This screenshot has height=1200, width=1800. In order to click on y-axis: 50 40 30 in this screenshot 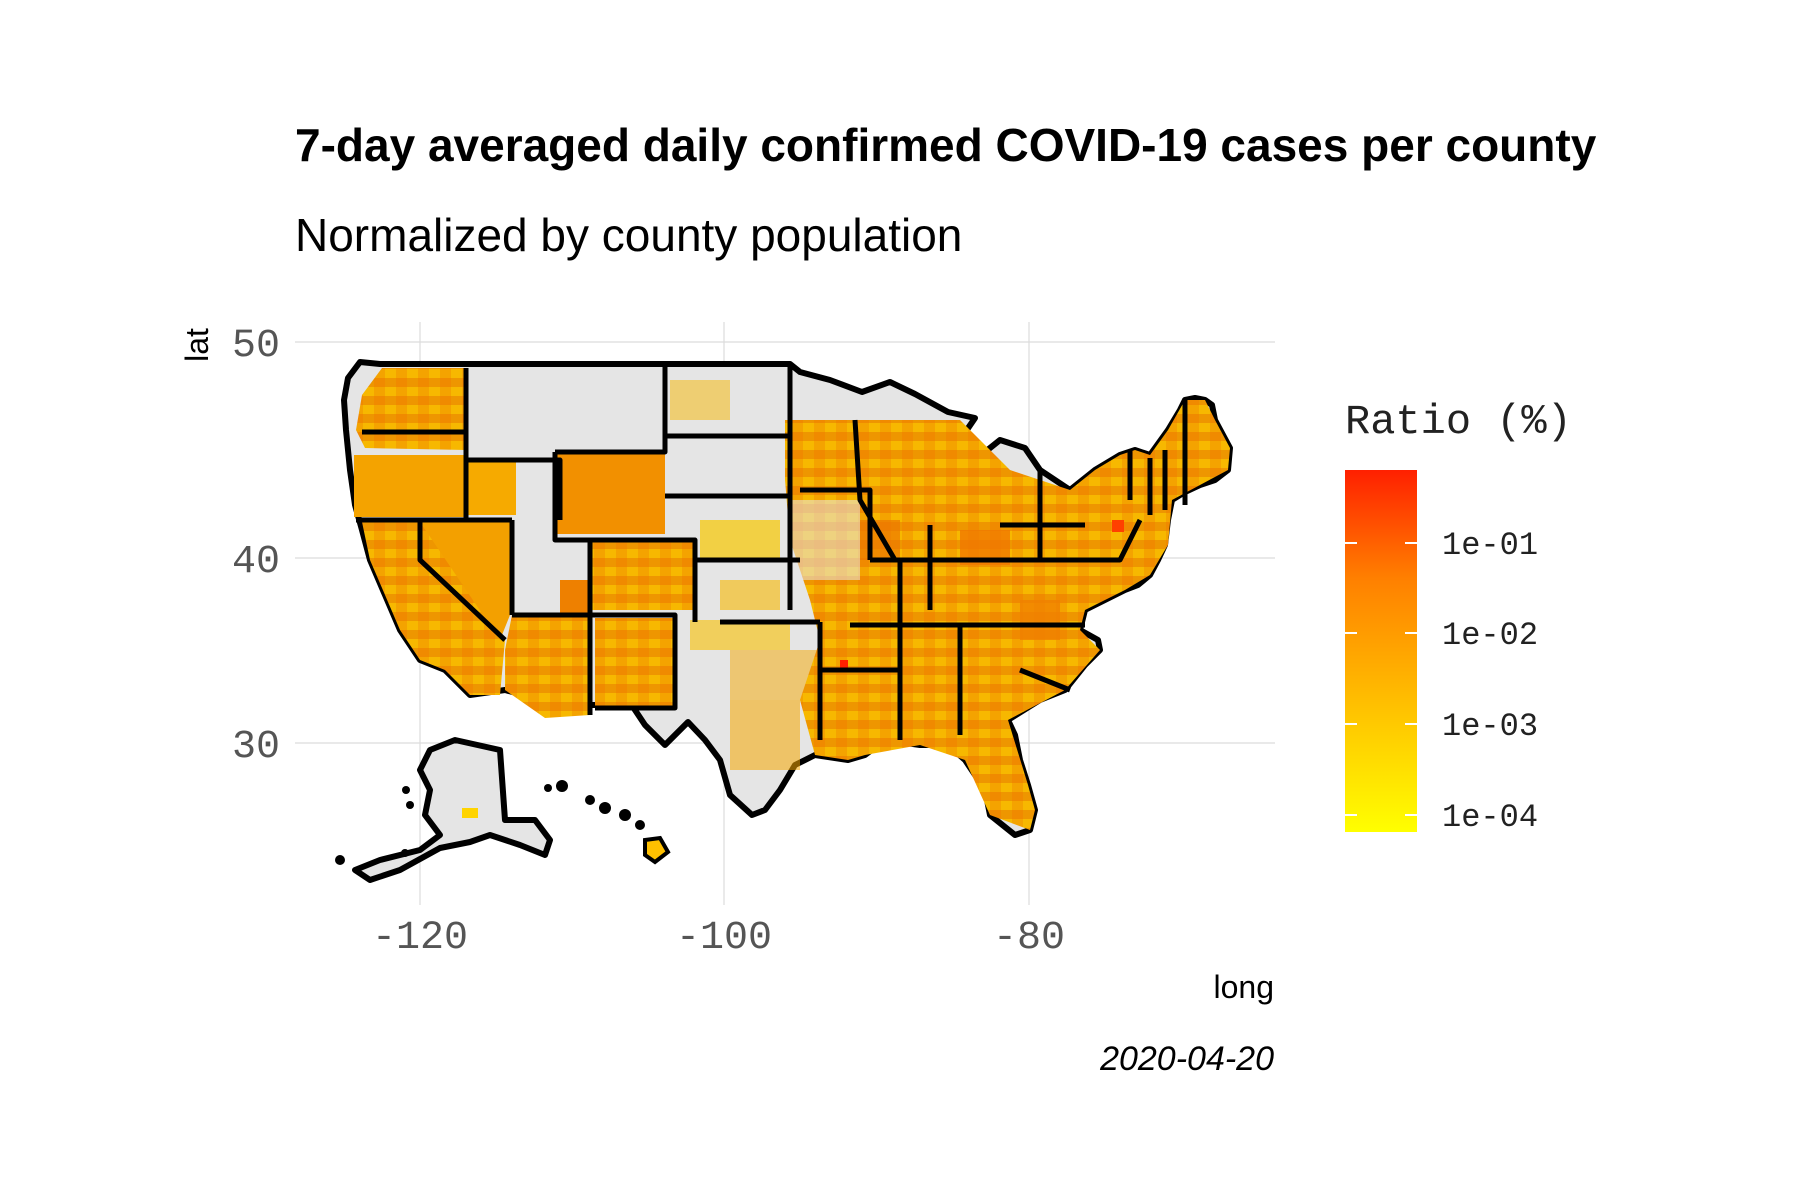, I will do `click(256, 547)`.